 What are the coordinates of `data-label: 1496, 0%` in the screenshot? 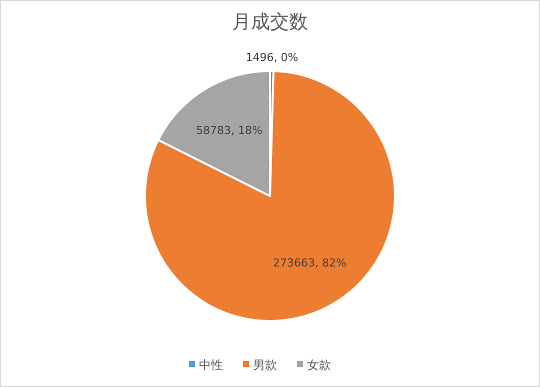 It's located at (272, 57).